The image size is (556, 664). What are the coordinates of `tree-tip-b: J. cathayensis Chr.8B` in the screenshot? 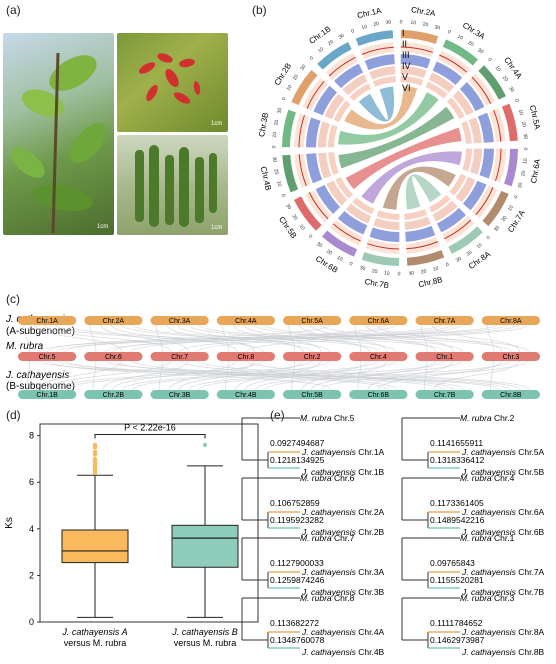 It's located at (503, 652).